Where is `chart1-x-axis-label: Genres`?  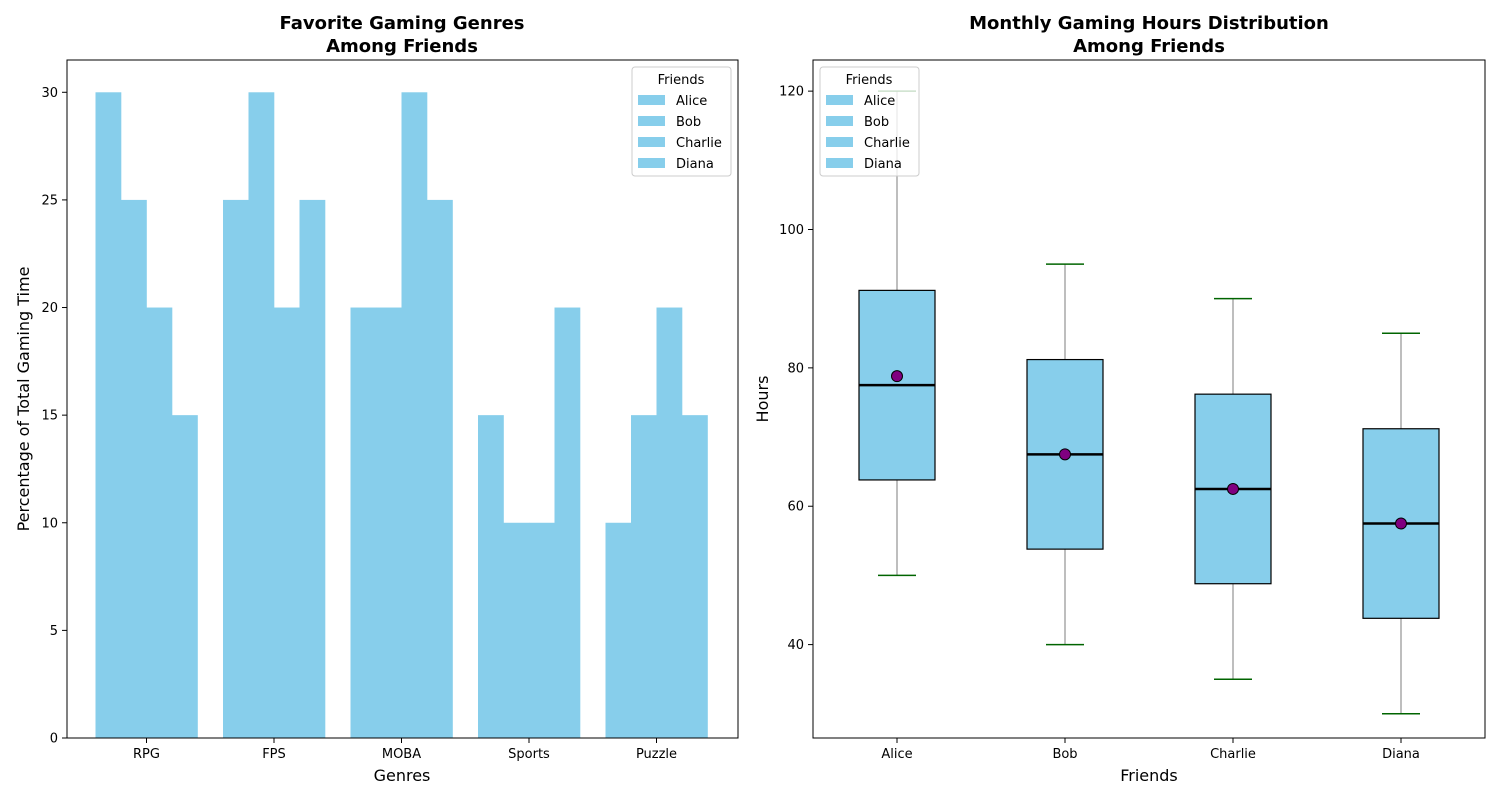
chart1-x-axis-label: Genres is located at coordinates (402, 775).